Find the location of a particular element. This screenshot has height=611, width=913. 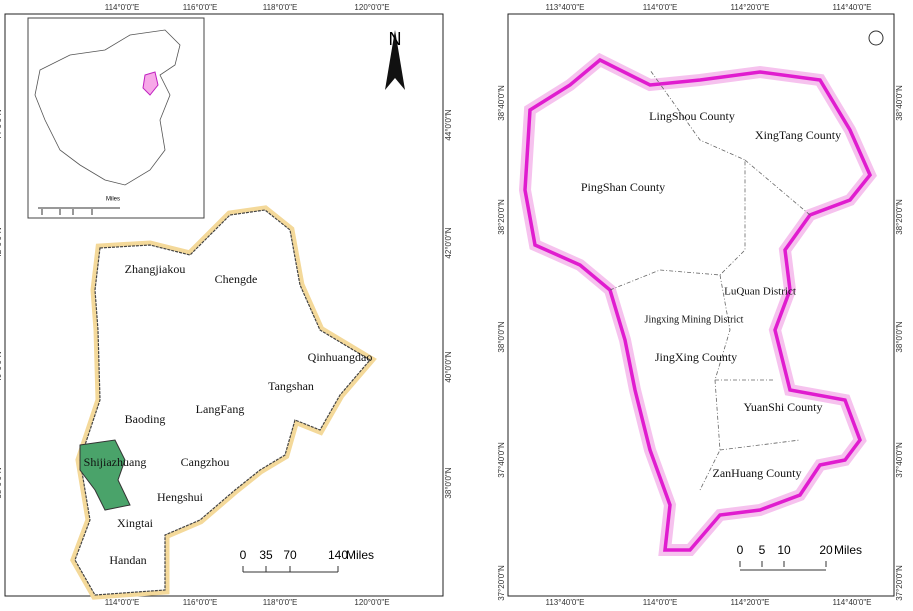

north-label: N is located at coordinates (395, 39).